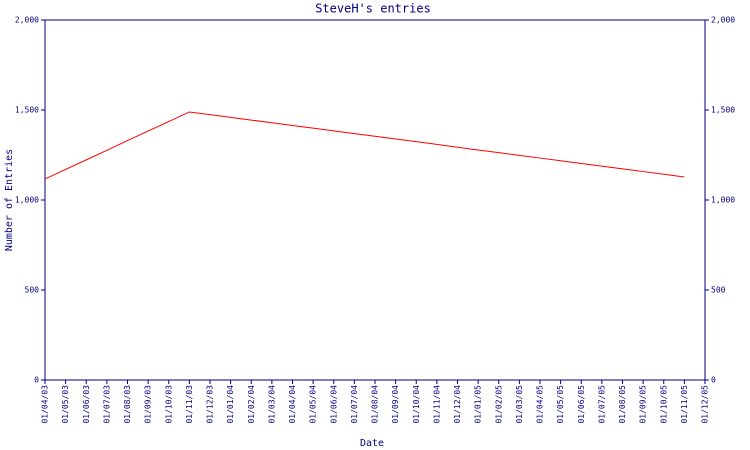 This screenshot has width=750, height=450. What do you see at coordinates (27, 20) in the screenshot?
I see `y-tick-label: 2,000` at bounding box center [27, 20].